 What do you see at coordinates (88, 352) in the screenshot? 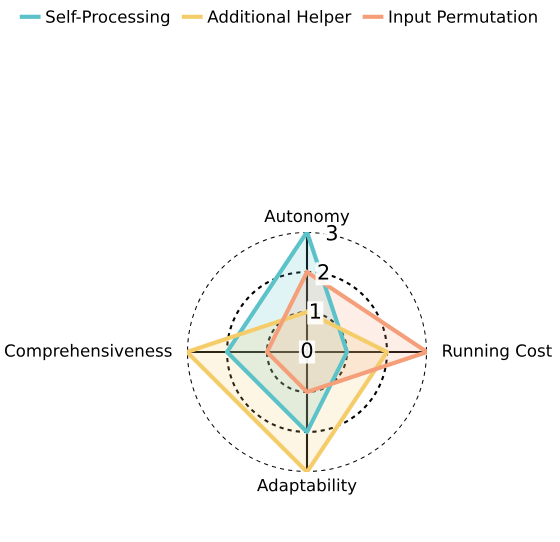
I see `spoke-label: Comprehensiveness` at bounding box center [88, 352].